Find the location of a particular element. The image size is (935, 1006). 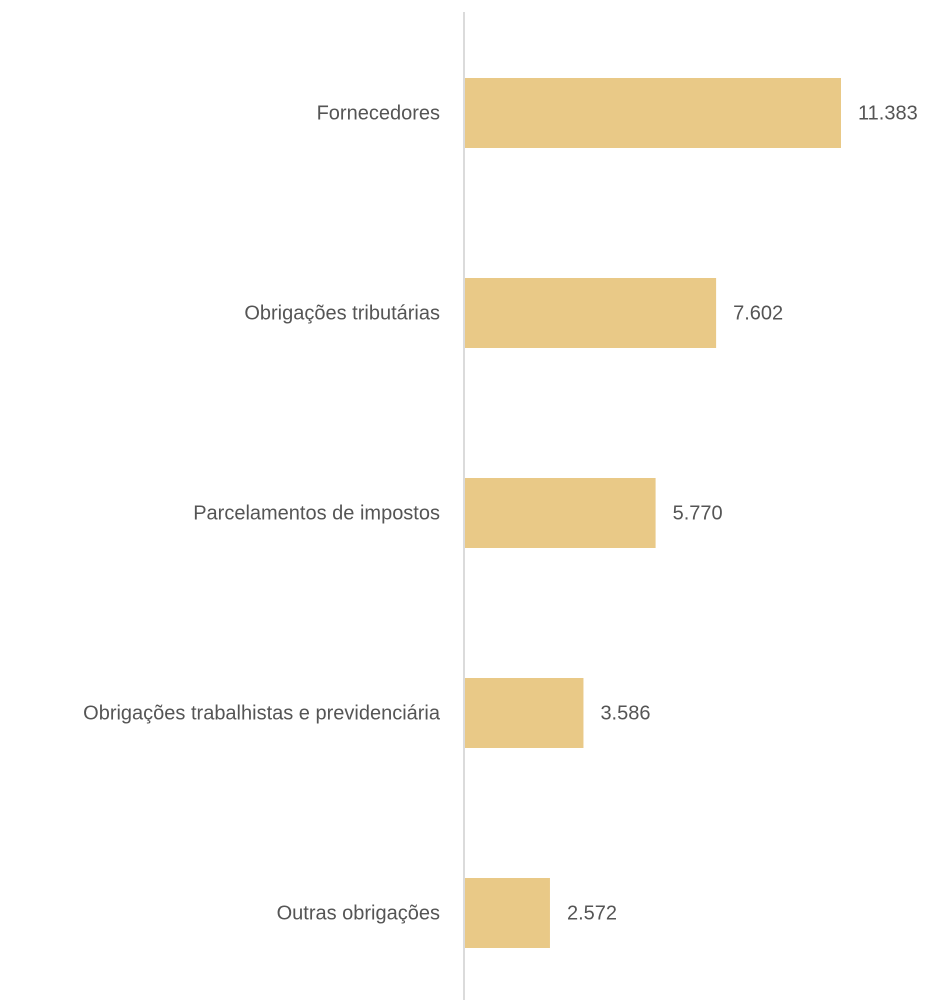

y-tick-label: Obrigações trabalhistas e previdenciária is located at coordinates (262, 713).